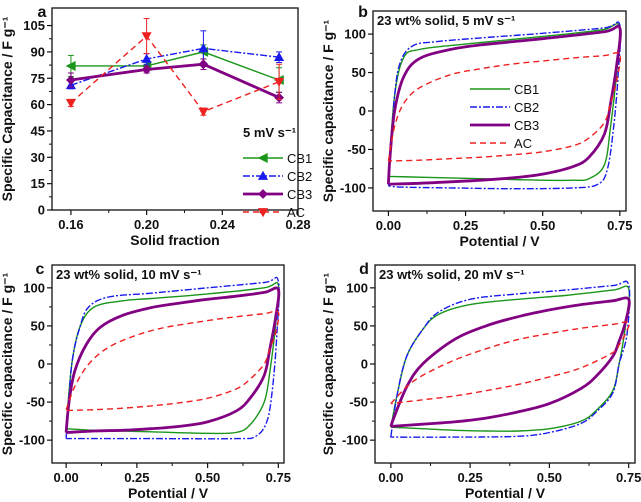 The image size is (641, 502). What do you see at coordinates (42, 12) in the screenshot?
I see `panel-label: a` at bounding box center [42, 12].